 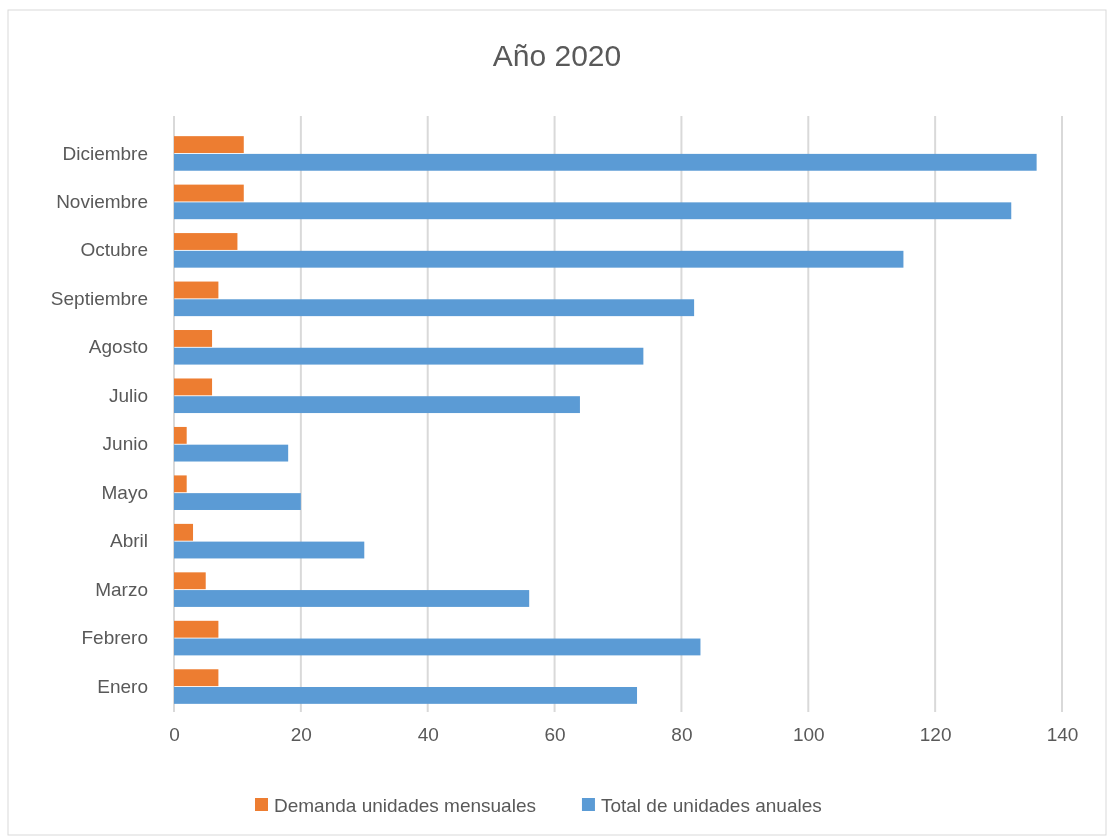 What do you see at coordinates (405, 805) in the screenshot?
I see `legend-label: Demanda unidades mensuales` at bounding box center [405, 805].